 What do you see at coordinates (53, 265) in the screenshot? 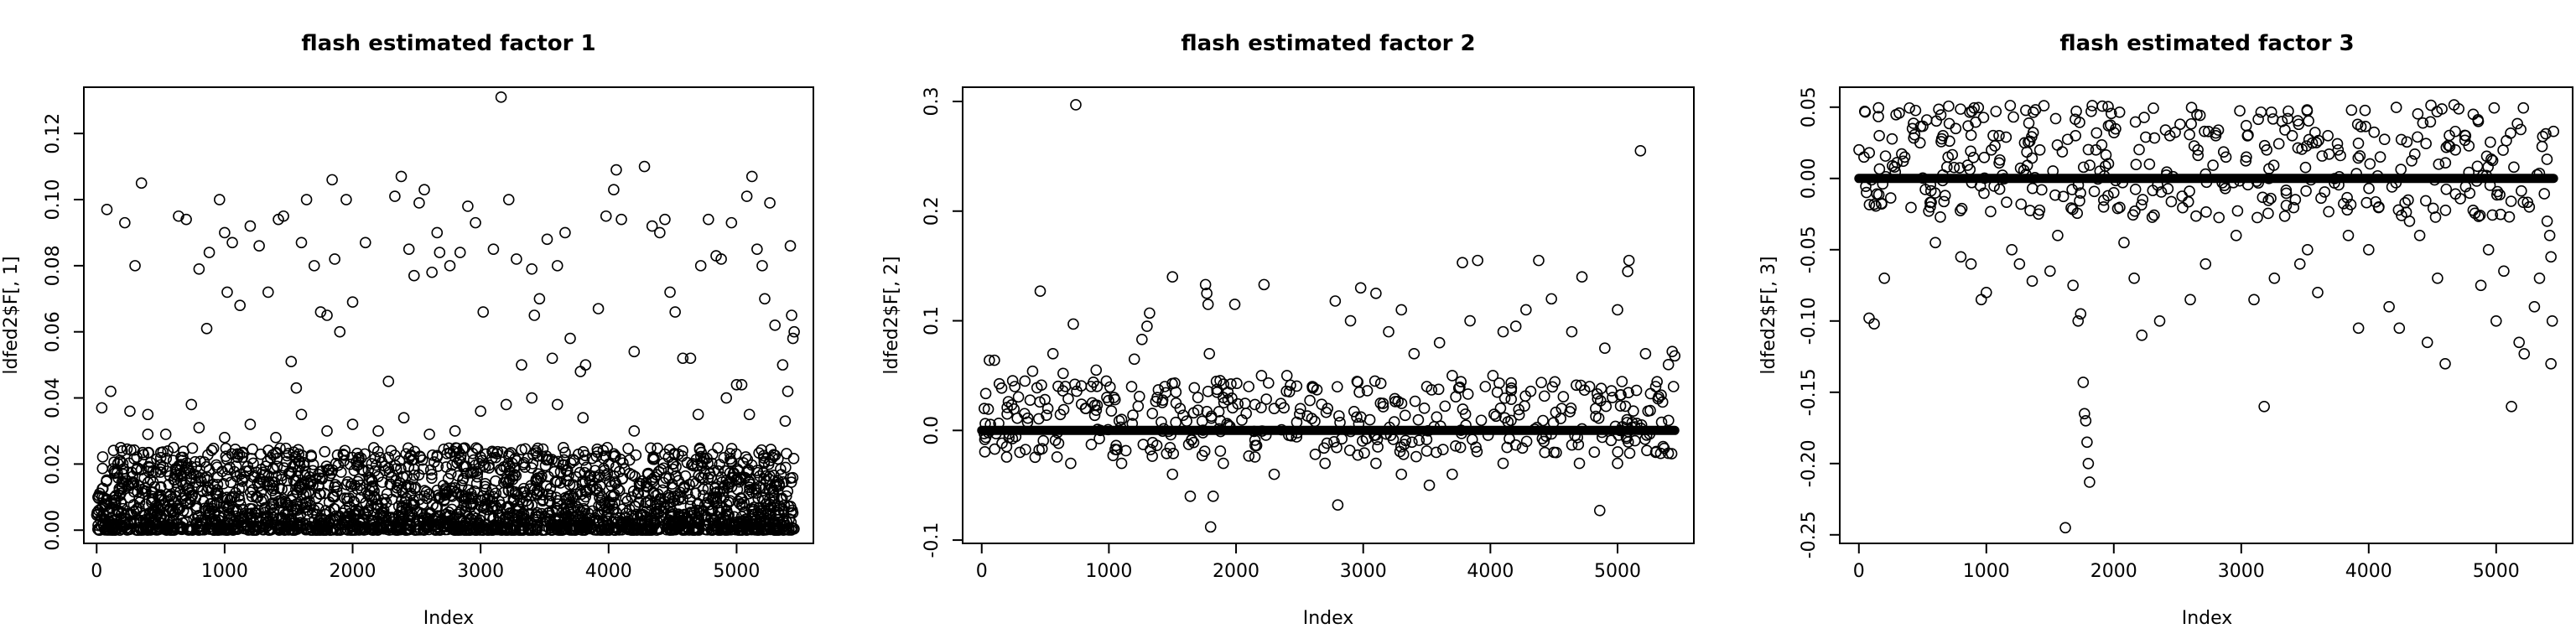
I see `y-tick-label: 0.08` at bounding box center [53, 265].